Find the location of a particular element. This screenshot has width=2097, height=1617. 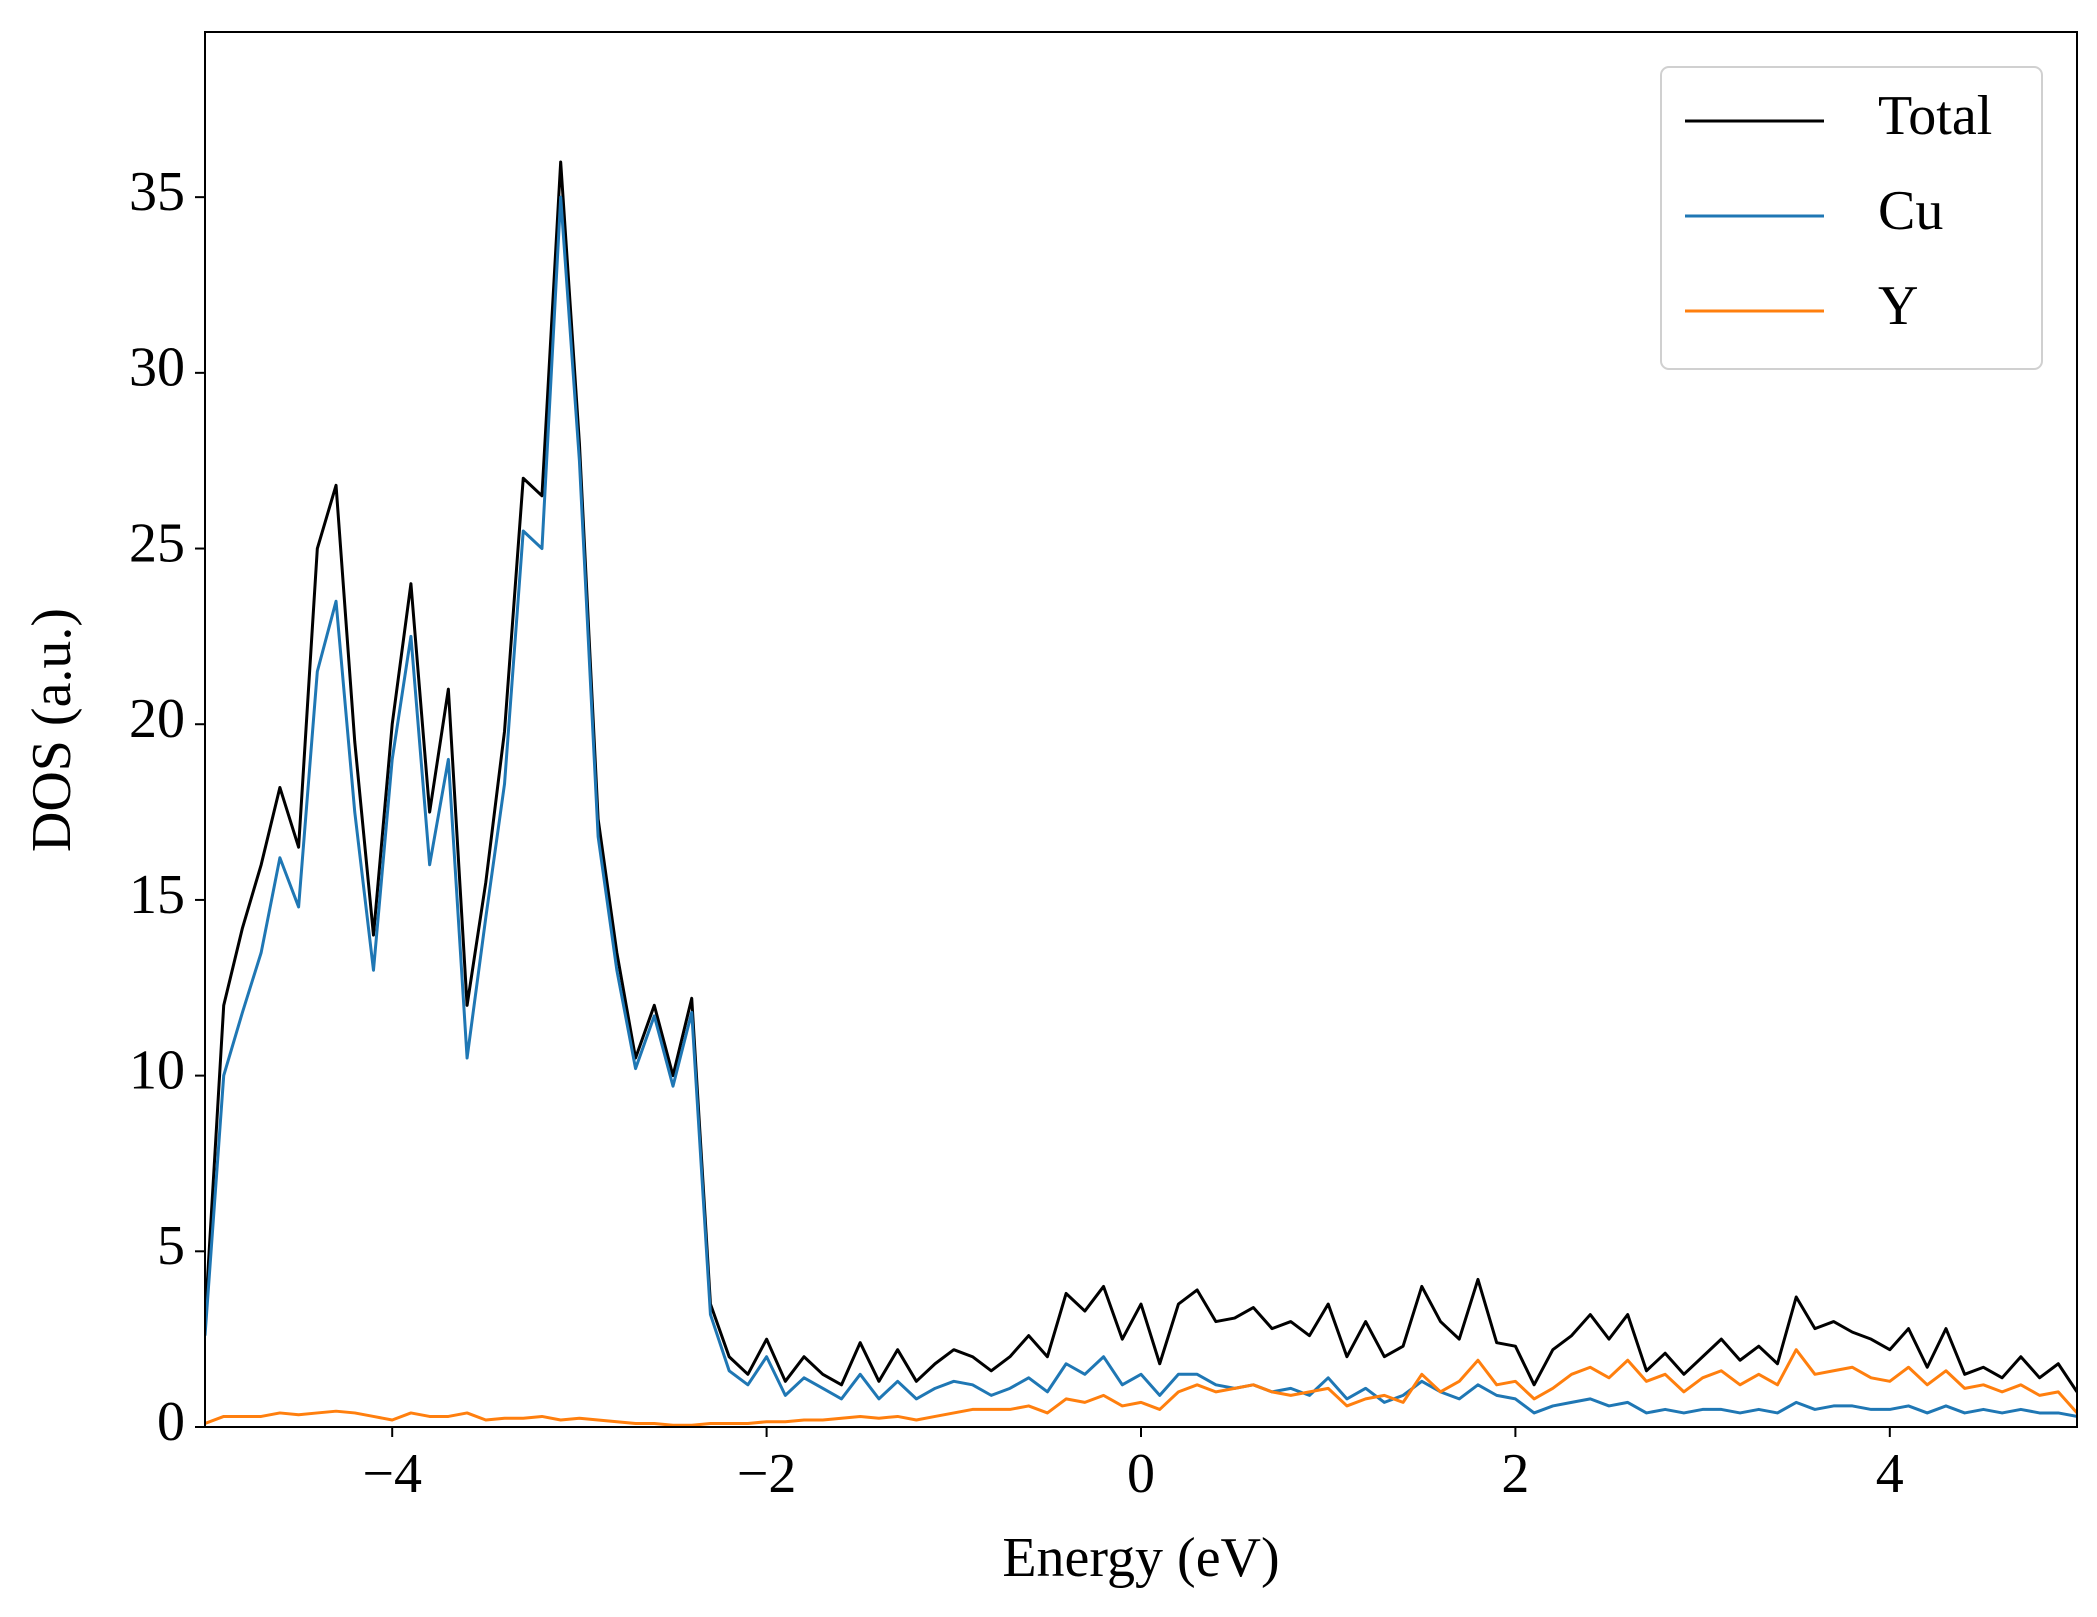

x-tick-label: −2 is located at coordinates (767, 1474).